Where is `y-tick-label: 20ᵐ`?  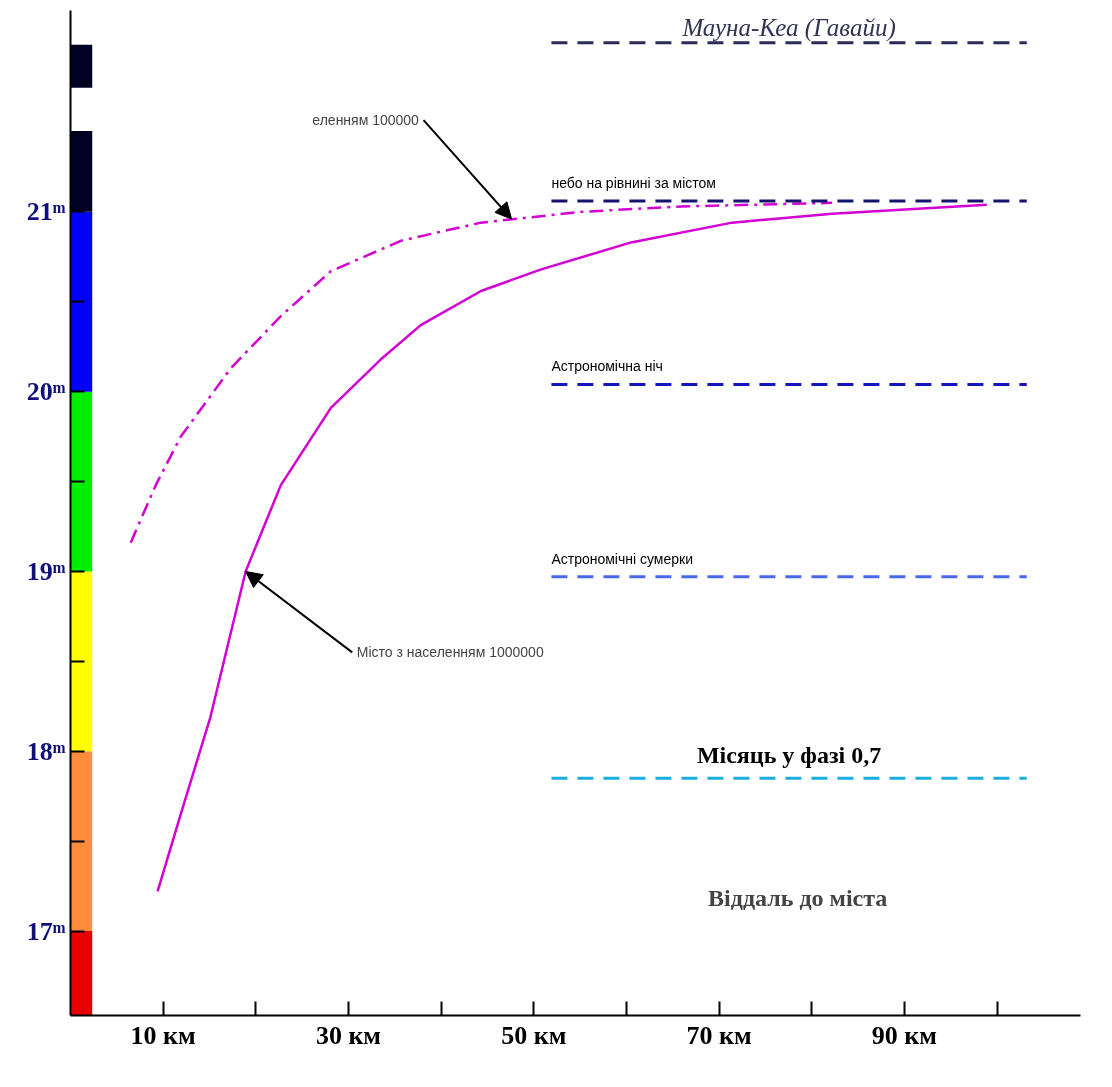
y-tick-label: 20ᵐ is located at coordinates (46, 392).